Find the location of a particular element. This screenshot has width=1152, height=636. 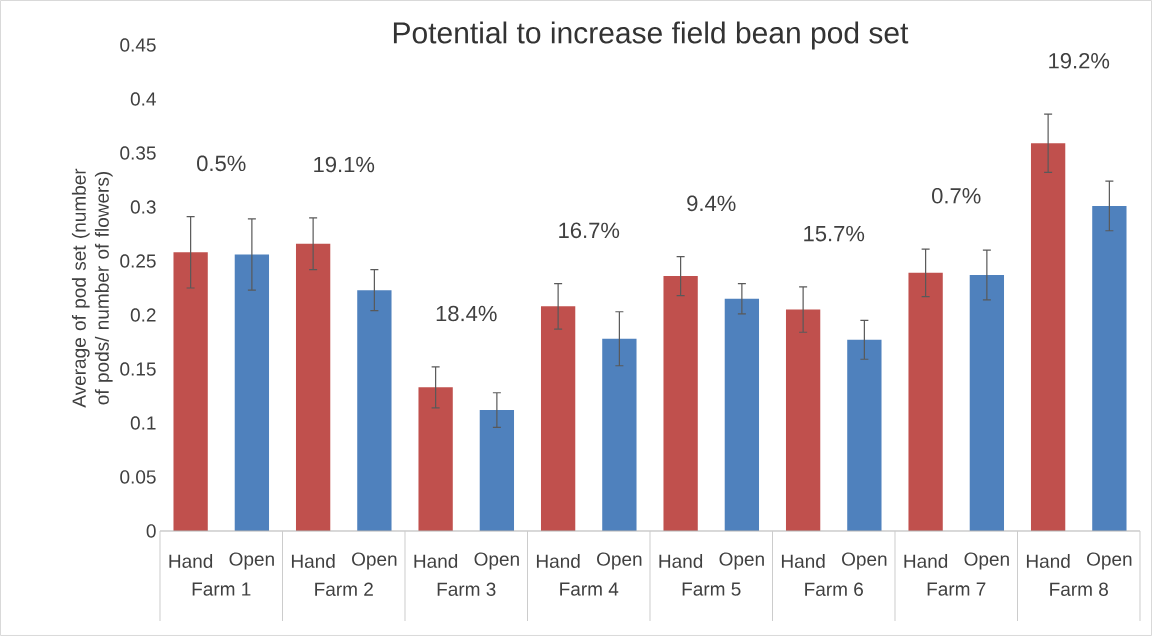

y-tick-label: 0.2 is located at coordinates (143, 315).